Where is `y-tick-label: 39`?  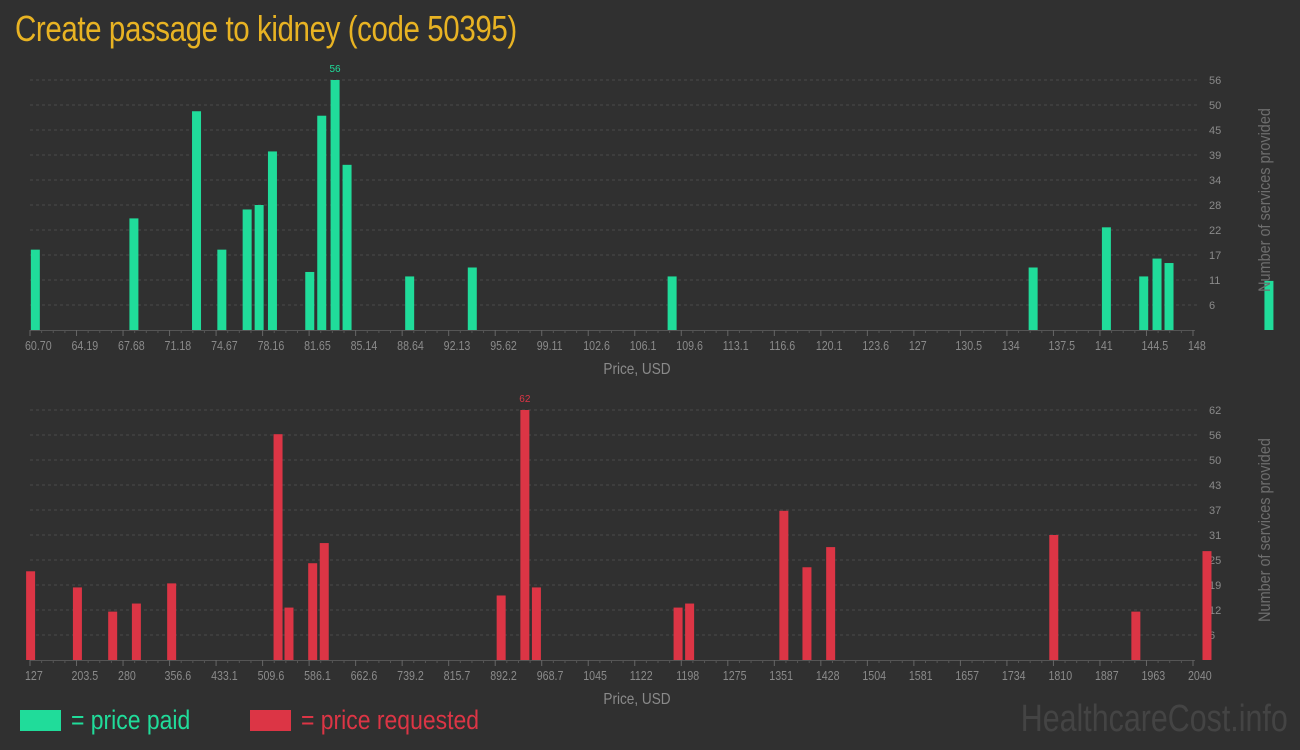
y-tick-label: 39 is located at coordinates (1215, 156).